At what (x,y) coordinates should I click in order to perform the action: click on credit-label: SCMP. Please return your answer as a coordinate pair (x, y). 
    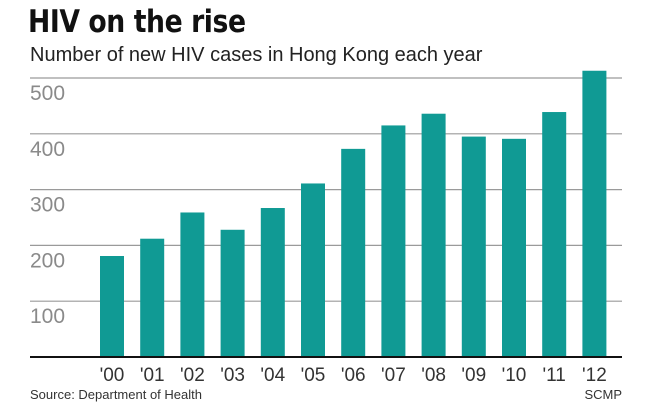
    Looking at the image, I should click on (603, 394).